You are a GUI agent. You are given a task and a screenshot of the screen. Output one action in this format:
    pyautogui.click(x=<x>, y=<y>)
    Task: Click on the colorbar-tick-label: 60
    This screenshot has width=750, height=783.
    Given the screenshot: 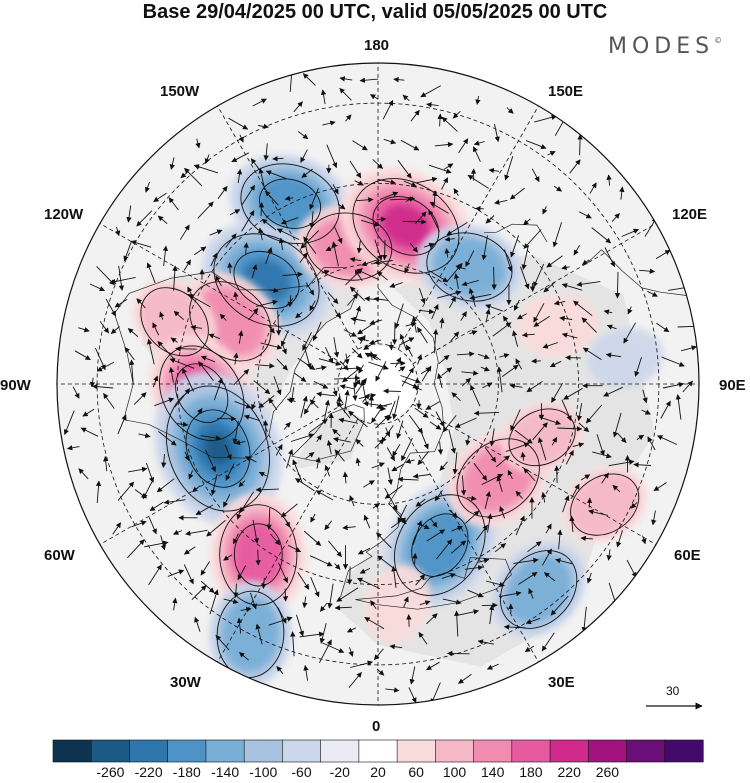 What is the action you would take?
    pyautogui.click(x=416, y=772)
    